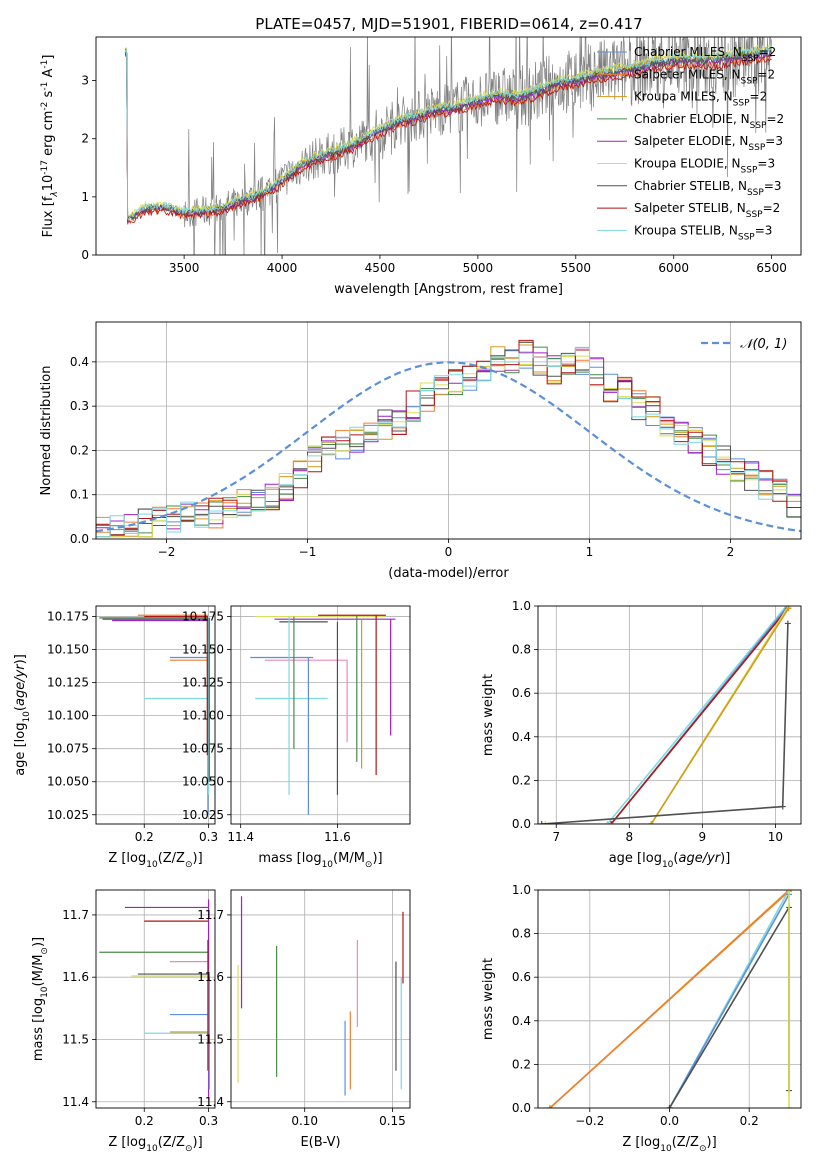 The width and height of the screenshot is (819, 1170). I want to click on y-tick-label: 0.4, so click(521, 1021).